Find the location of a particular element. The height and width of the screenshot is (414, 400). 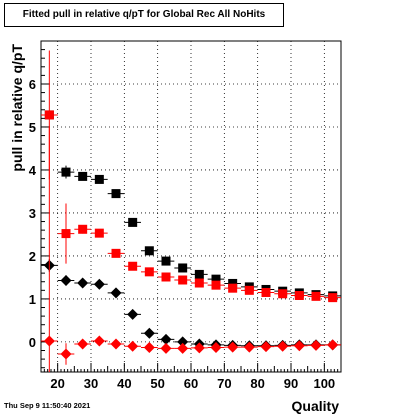

x-tick-label: 20 is located at coordinates (57, 383).